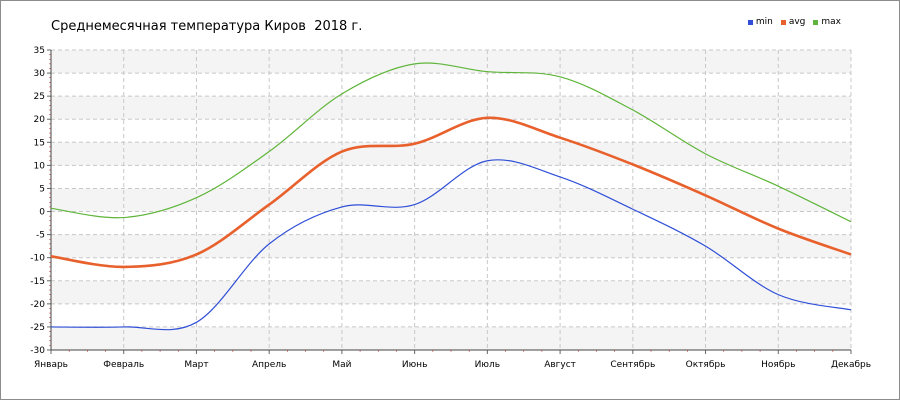 This screenshot has width=900, height=400. I want to click on x-tick-label: Ноябрь, so click(778, 365).